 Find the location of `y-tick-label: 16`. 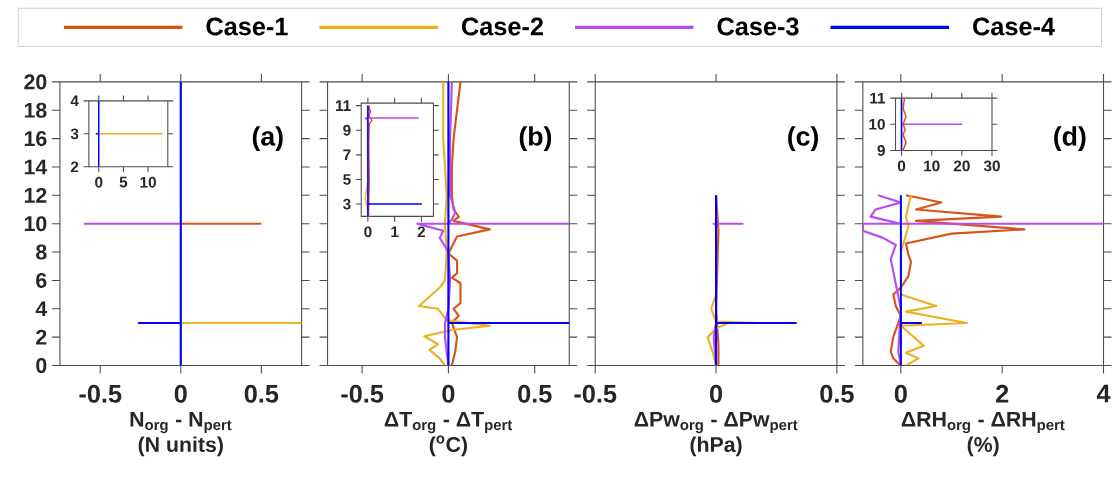

y-tick-label: 16 is located at coordinates (35, 138).